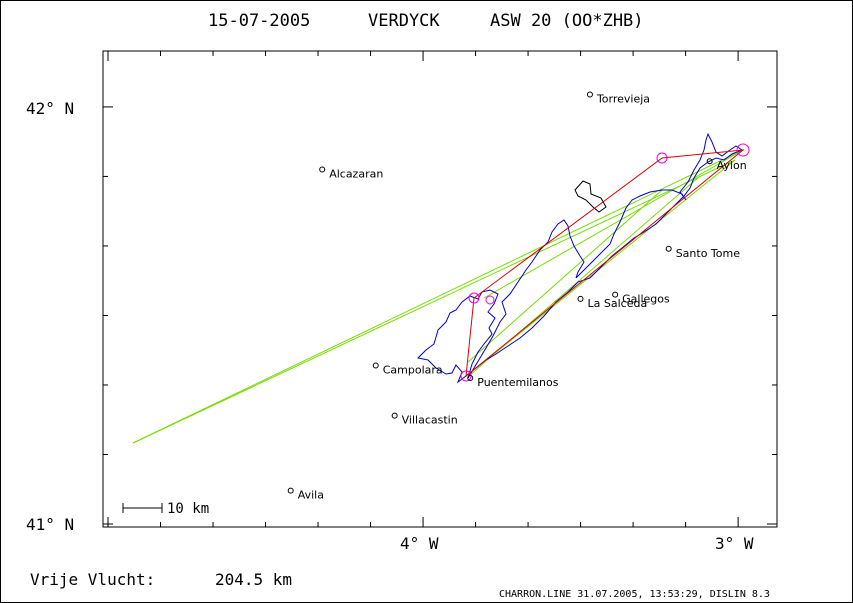 Image resolution: width=853 pixels, height=603 pixels. I want to click on glider-name: ASW 20 (OO*ZHB), so click(567, 21).